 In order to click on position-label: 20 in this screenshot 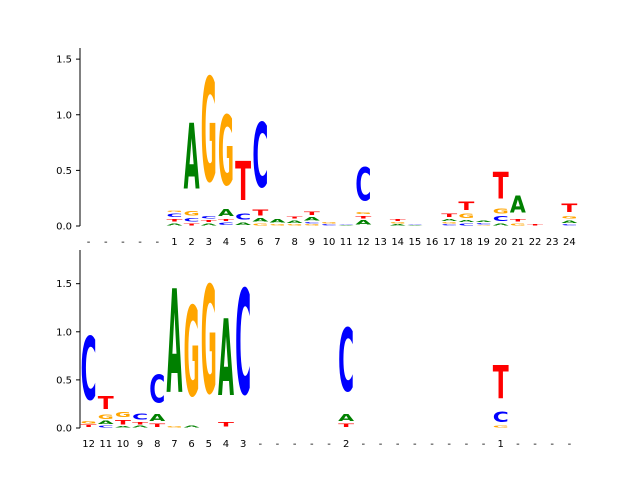, I will do `click(500, 242)`.